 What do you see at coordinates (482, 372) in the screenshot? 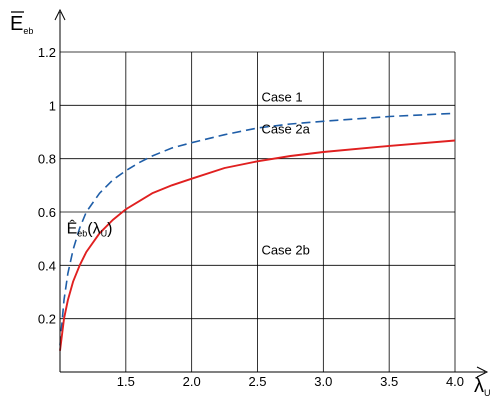
I see `x-axis-arrow-icon` at bounding box center [482, 372].